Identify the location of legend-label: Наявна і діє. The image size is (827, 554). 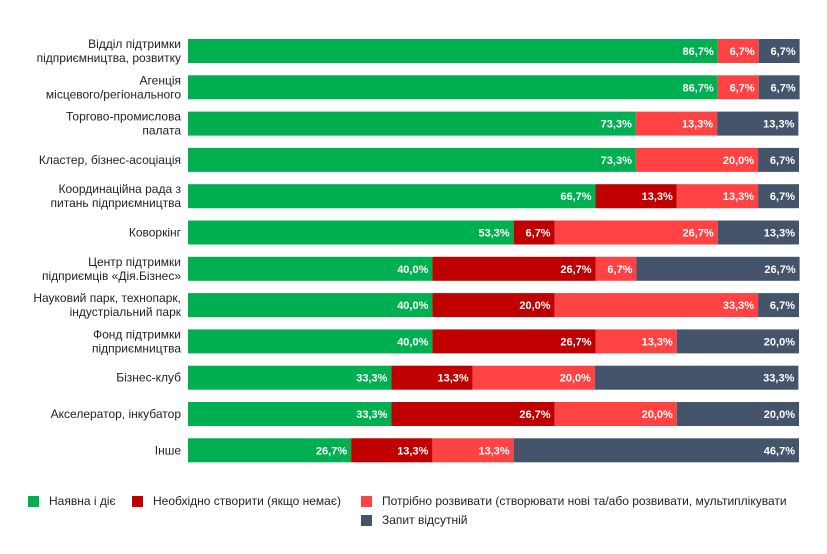
(82, 501).